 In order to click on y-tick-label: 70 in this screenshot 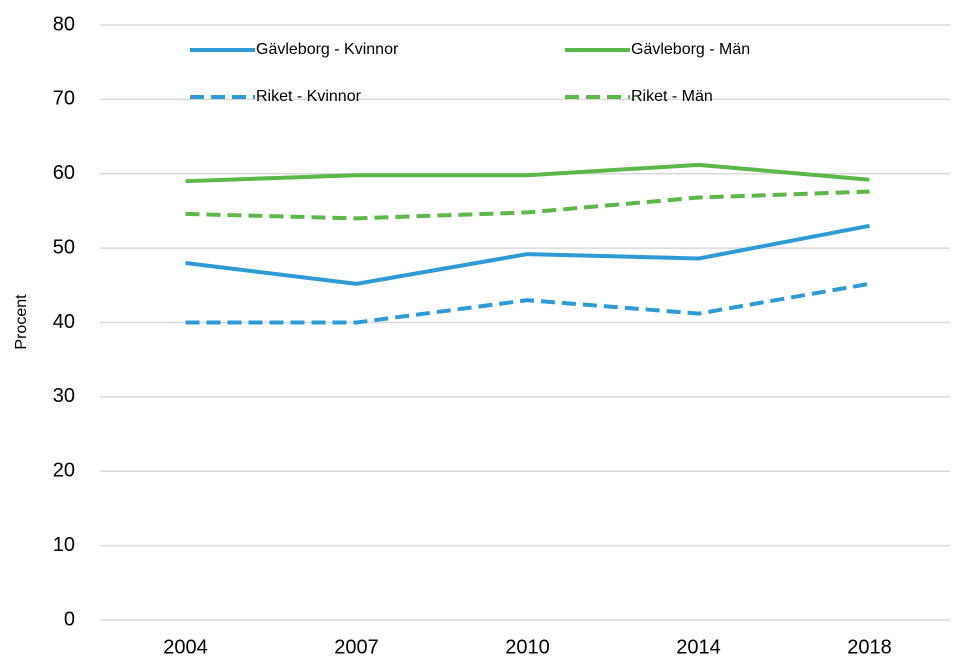, I will do `click(64, 99)`.